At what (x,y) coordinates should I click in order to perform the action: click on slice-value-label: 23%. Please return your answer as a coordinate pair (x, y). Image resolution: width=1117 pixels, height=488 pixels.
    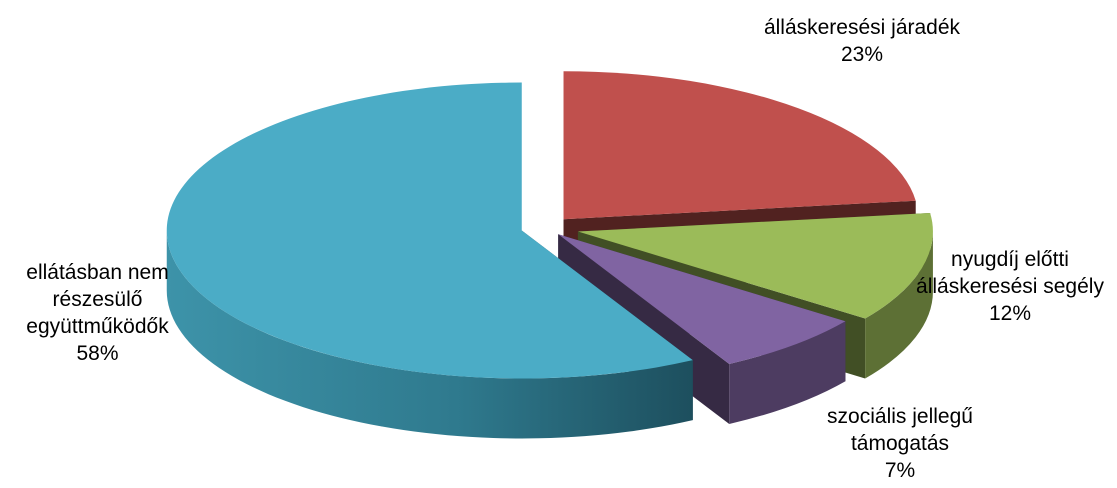
    Looking at the image, I should click on (862, 54).